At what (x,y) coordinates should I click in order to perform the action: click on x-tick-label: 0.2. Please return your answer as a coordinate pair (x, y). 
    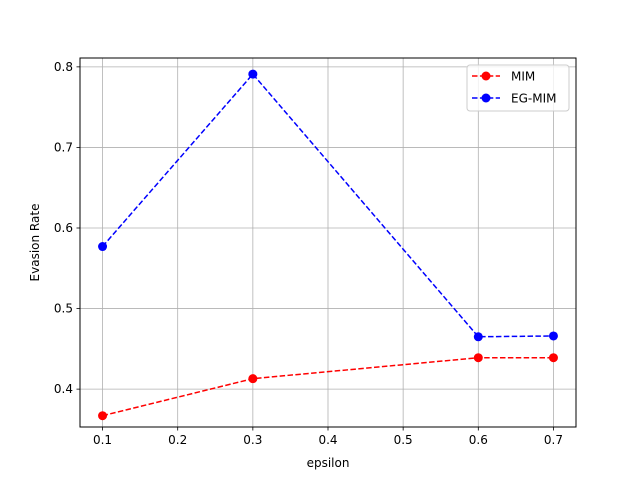
    Looking at the image, I should click on (177, 440).